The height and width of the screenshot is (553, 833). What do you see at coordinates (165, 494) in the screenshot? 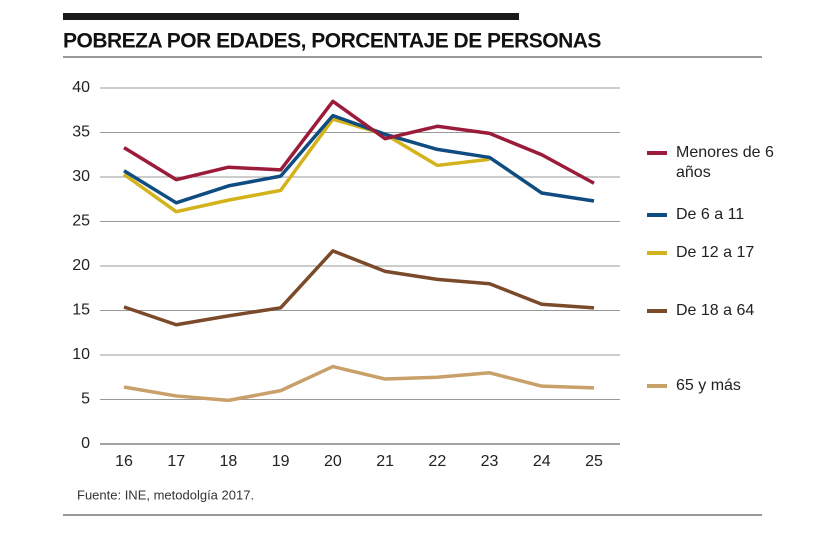
I see `source: Fuente: INE, metodolgía 2017.` at bounding box center [165, 494].